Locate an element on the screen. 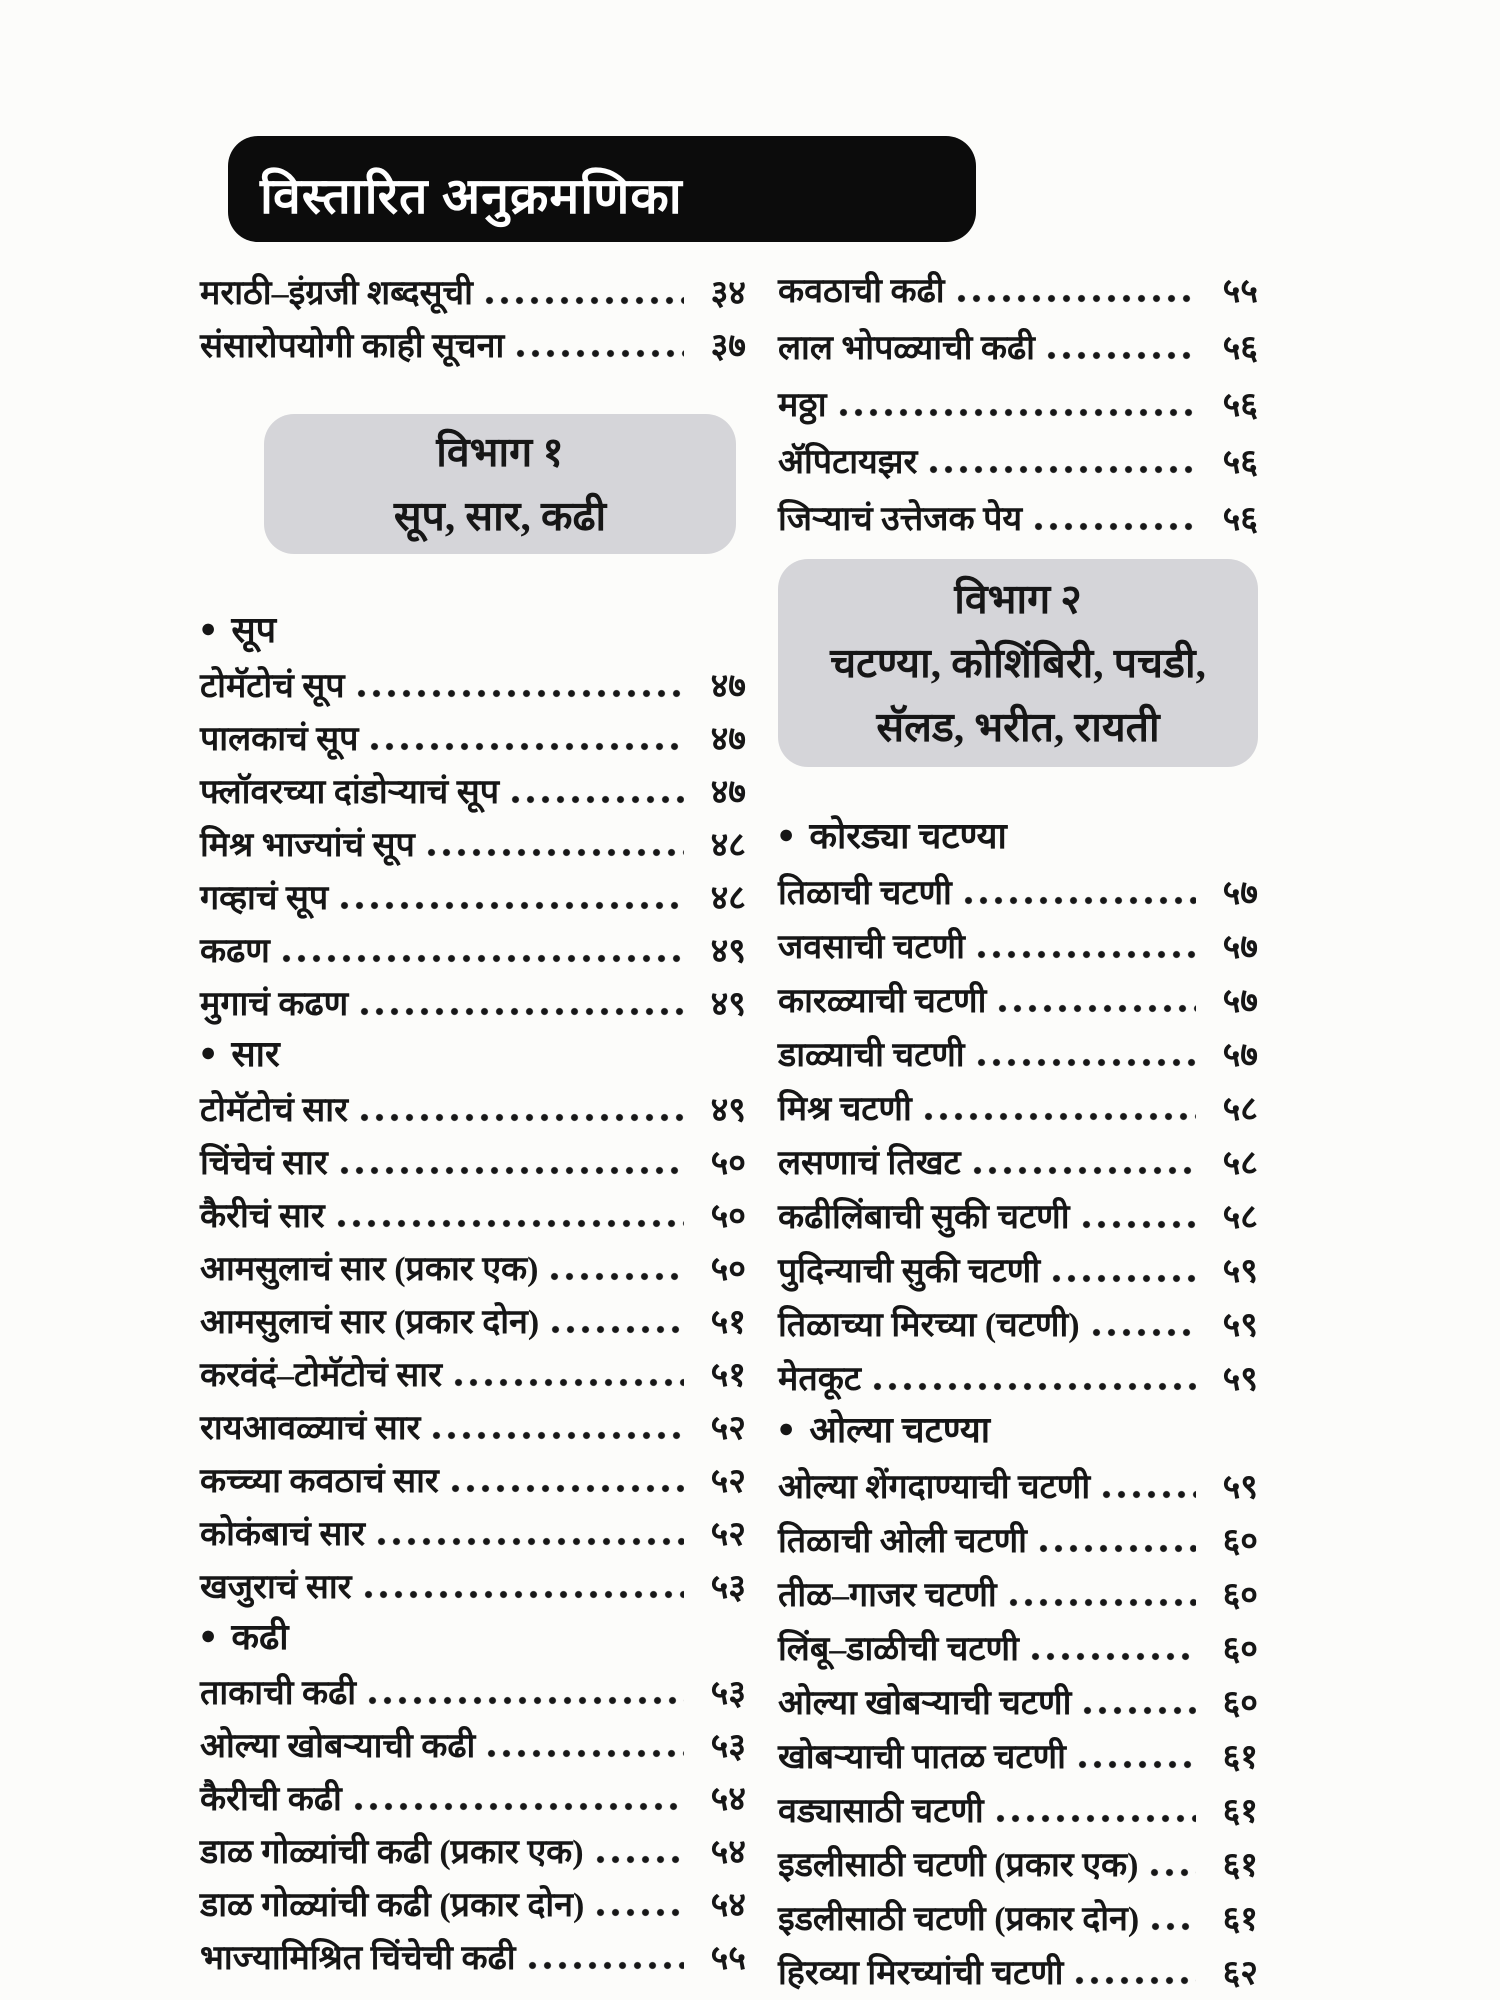  entry-label: पालकाचं सूप is located at coordinates (279, 739).